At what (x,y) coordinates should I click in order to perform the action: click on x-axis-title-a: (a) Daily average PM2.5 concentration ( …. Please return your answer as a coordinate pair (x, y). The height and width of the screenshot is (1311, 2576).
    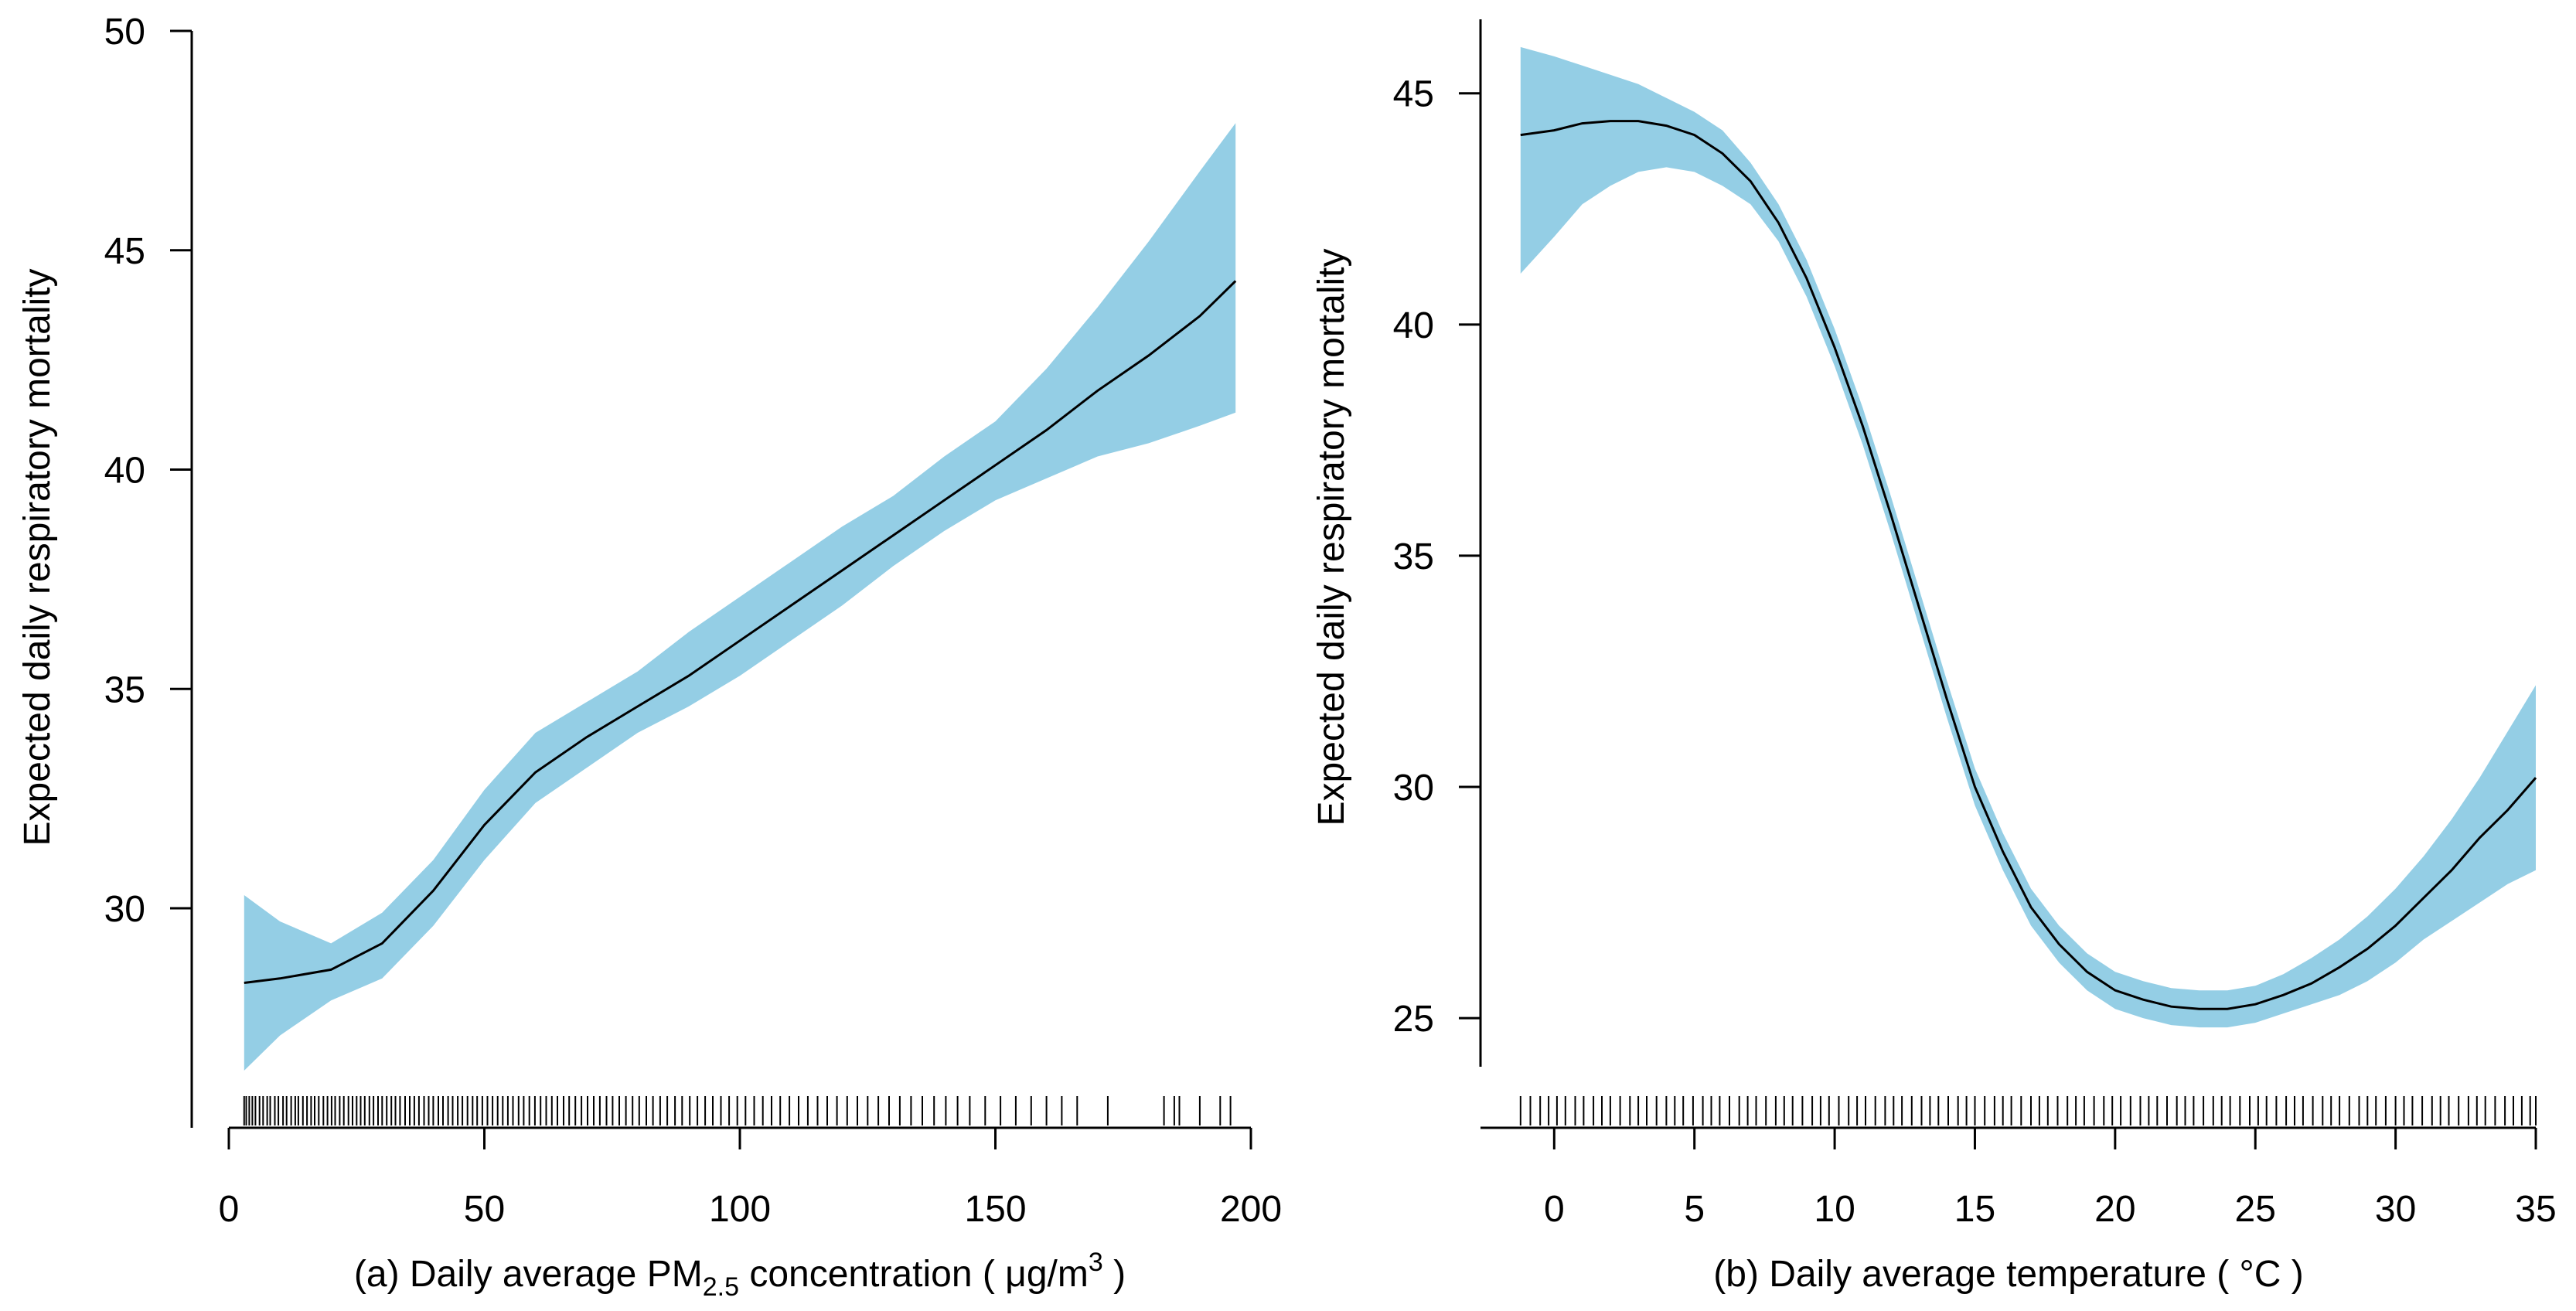
    Looking at the image, I should click on (740, 1275).